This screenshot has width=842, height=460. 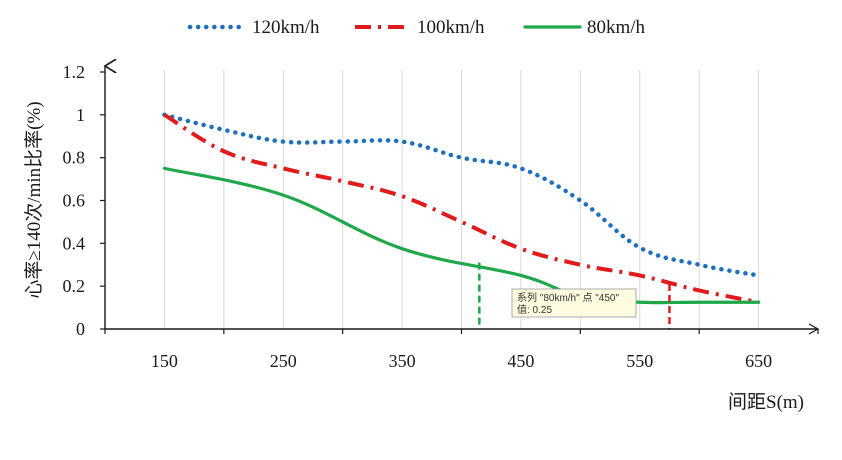 What do you see at coordinates (283, 361) in the screenshot?
I see `x-tick-label: 250` at bounding box center [283, 361].